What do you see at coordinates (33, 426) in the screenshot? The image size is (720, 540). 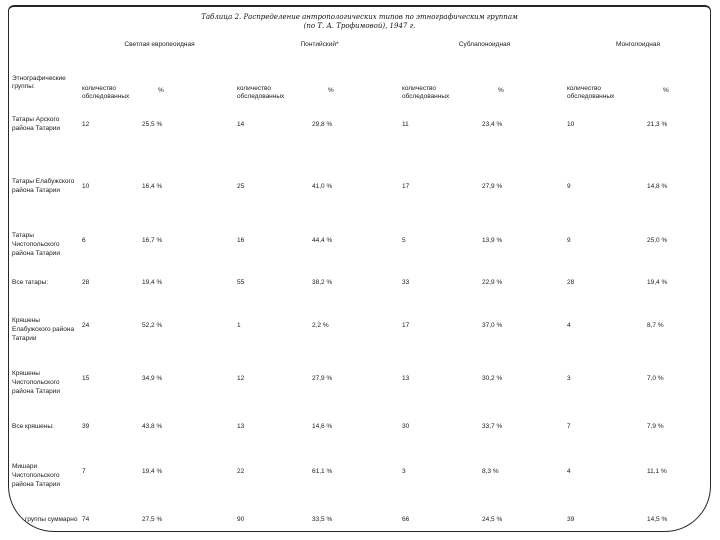 I see `row-label: Все кряшены:` at bounding box center [33, 426].